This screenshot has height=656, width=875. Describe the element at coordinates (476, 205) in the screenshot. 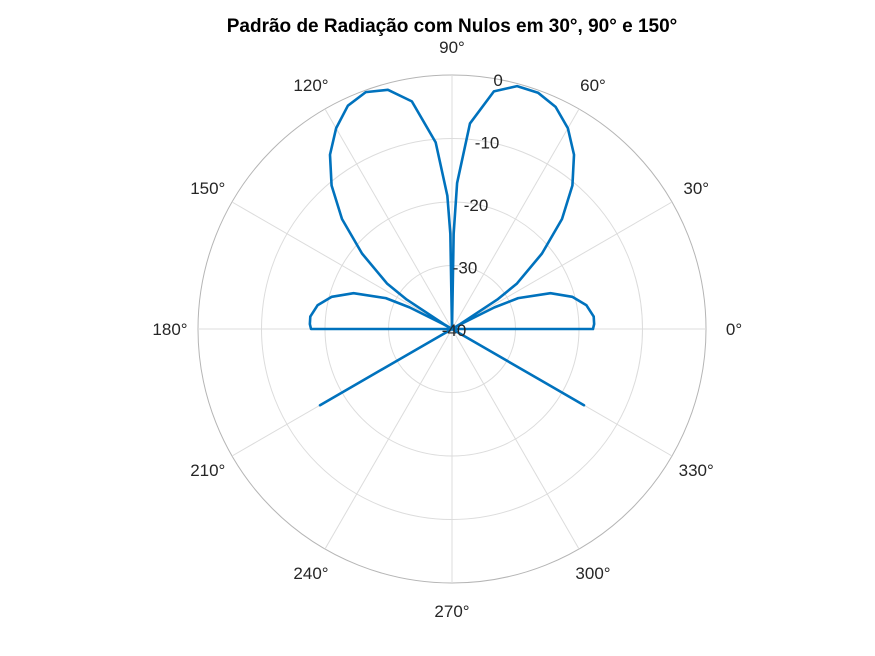

I see `radius-tick-label: -20` at that location.